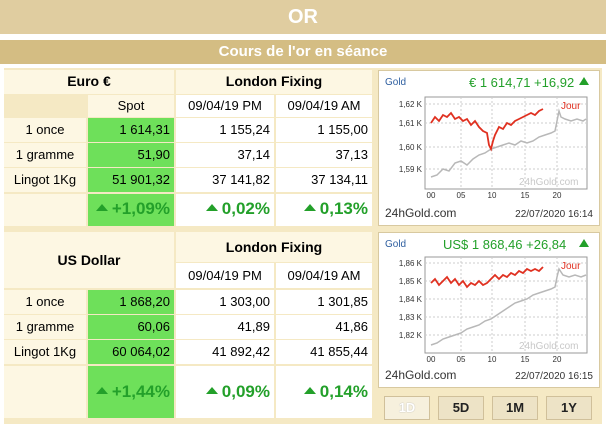 The width and height of the screenshot is (606, 424). I want to click on y-tick-label: 1,60 K, so click(411, 147).